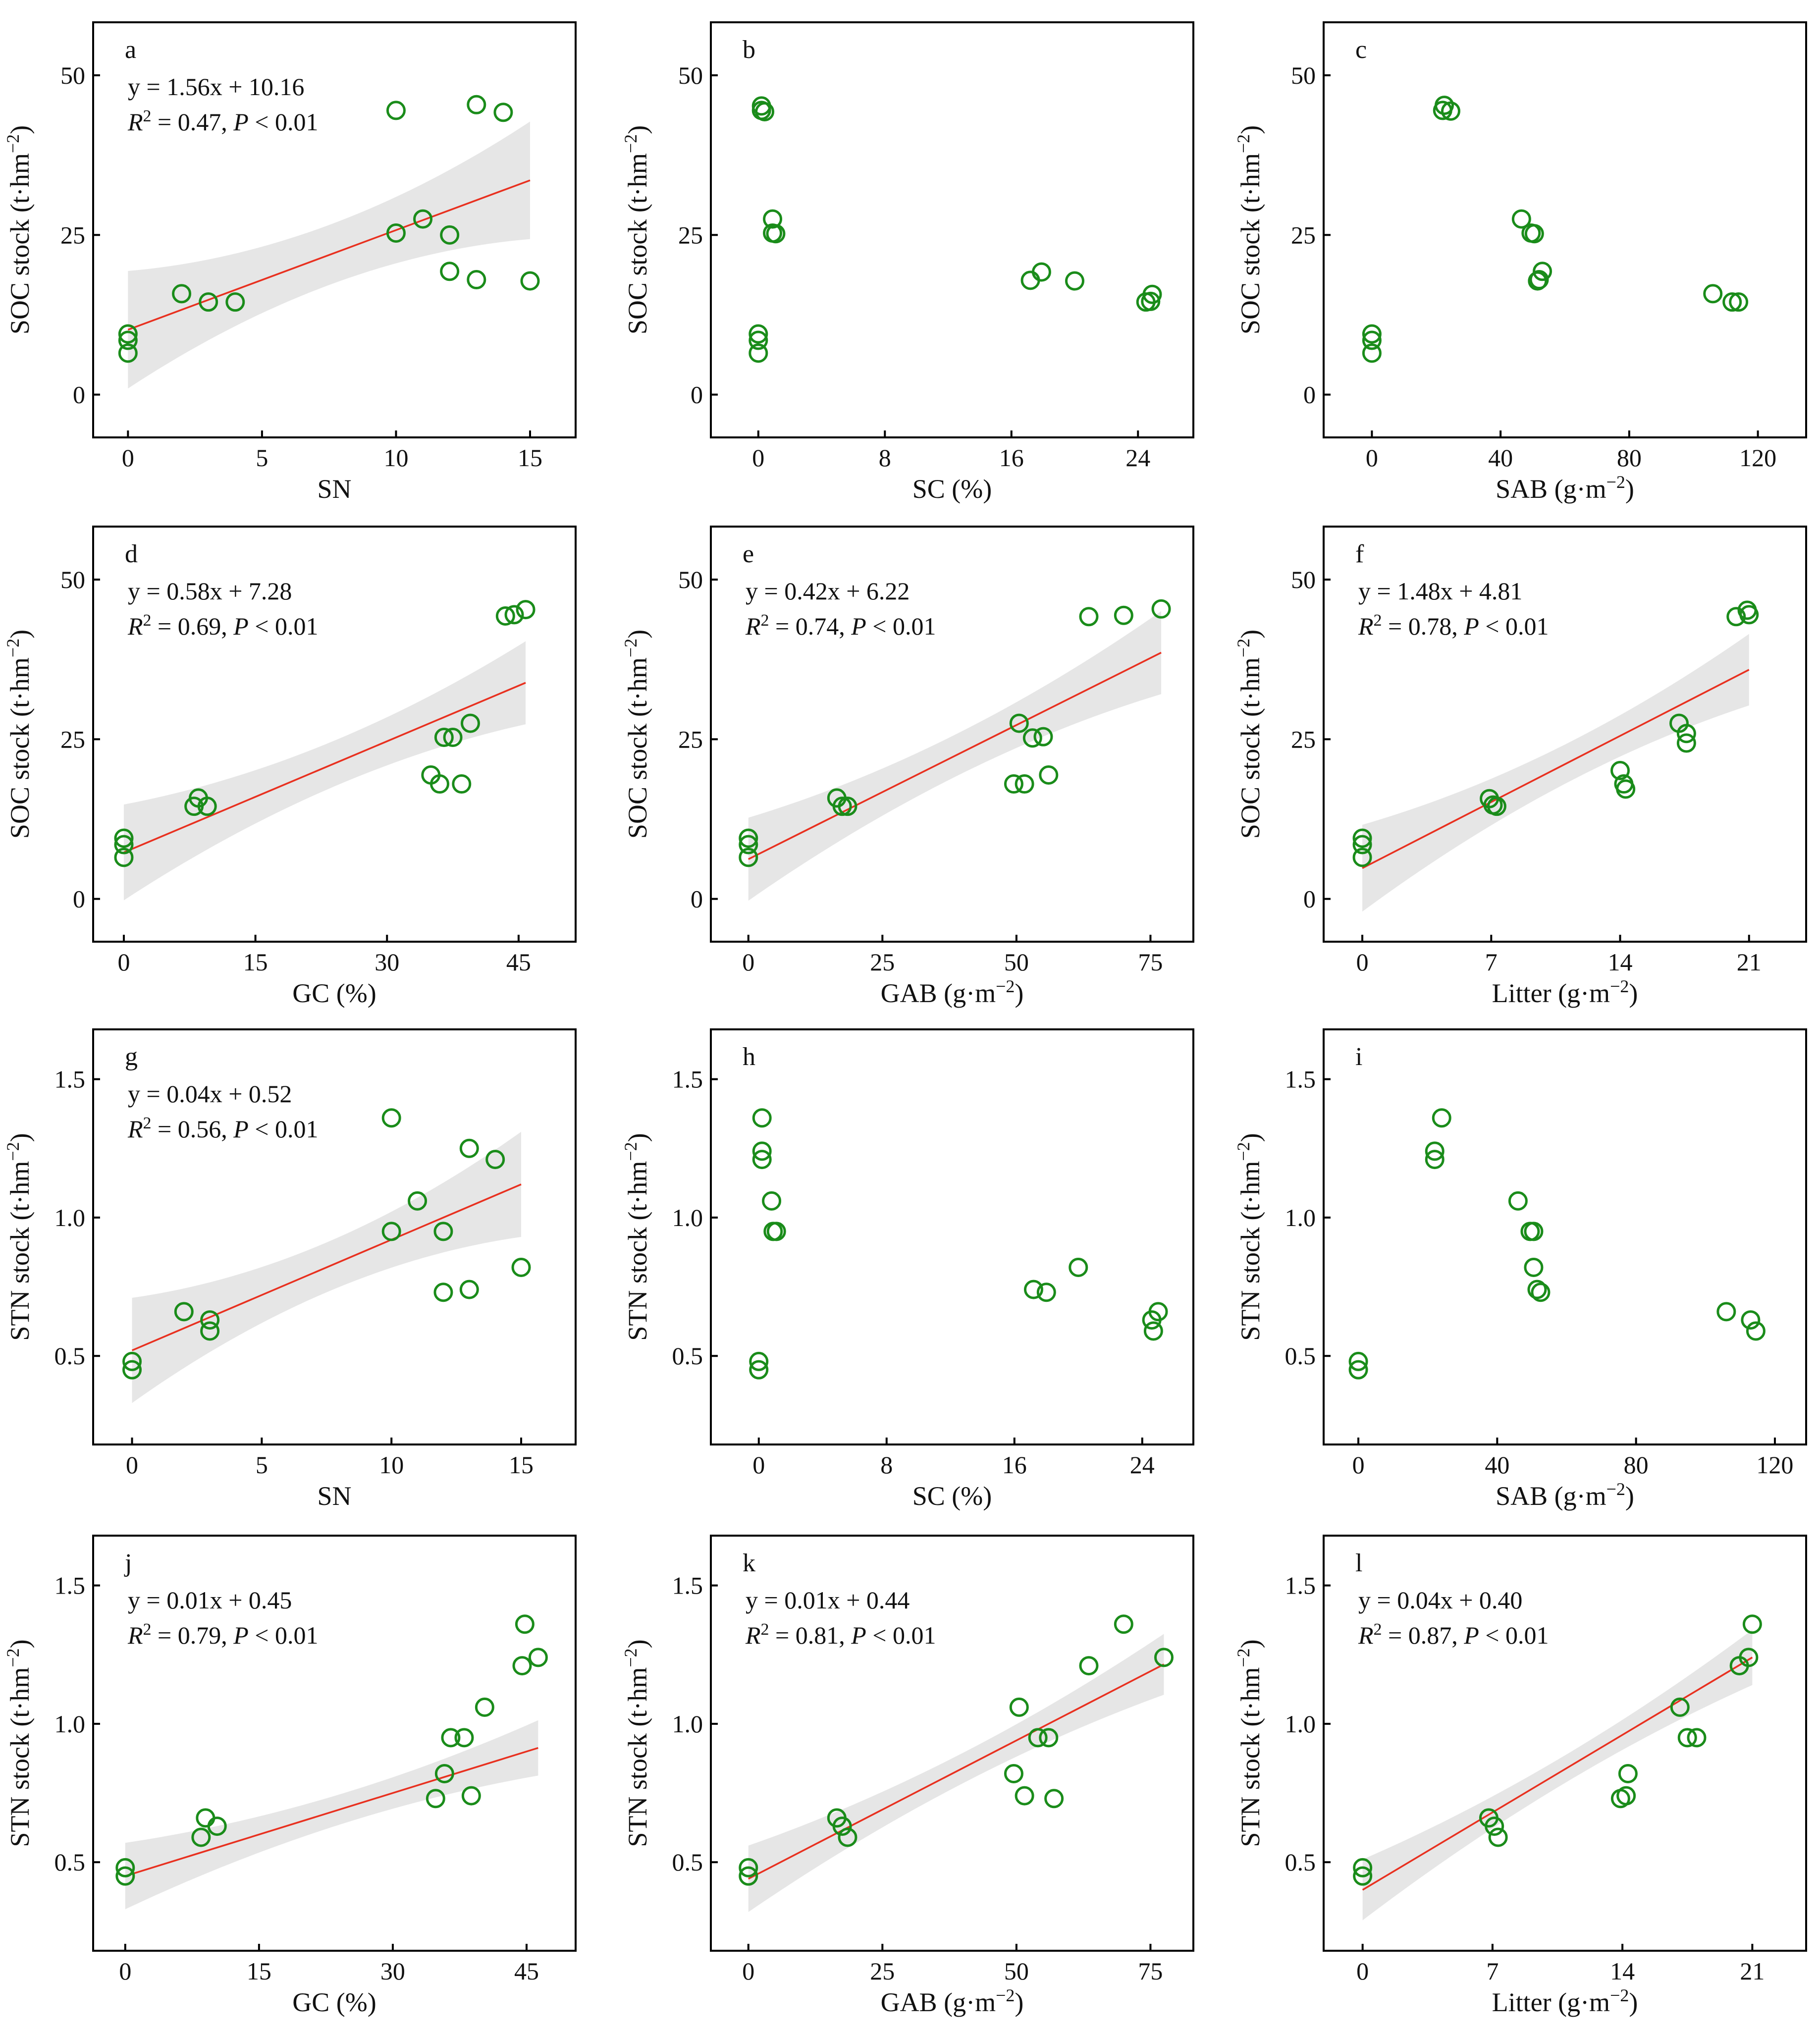  I want to click on panel-letter: g, so click(131, 1057).